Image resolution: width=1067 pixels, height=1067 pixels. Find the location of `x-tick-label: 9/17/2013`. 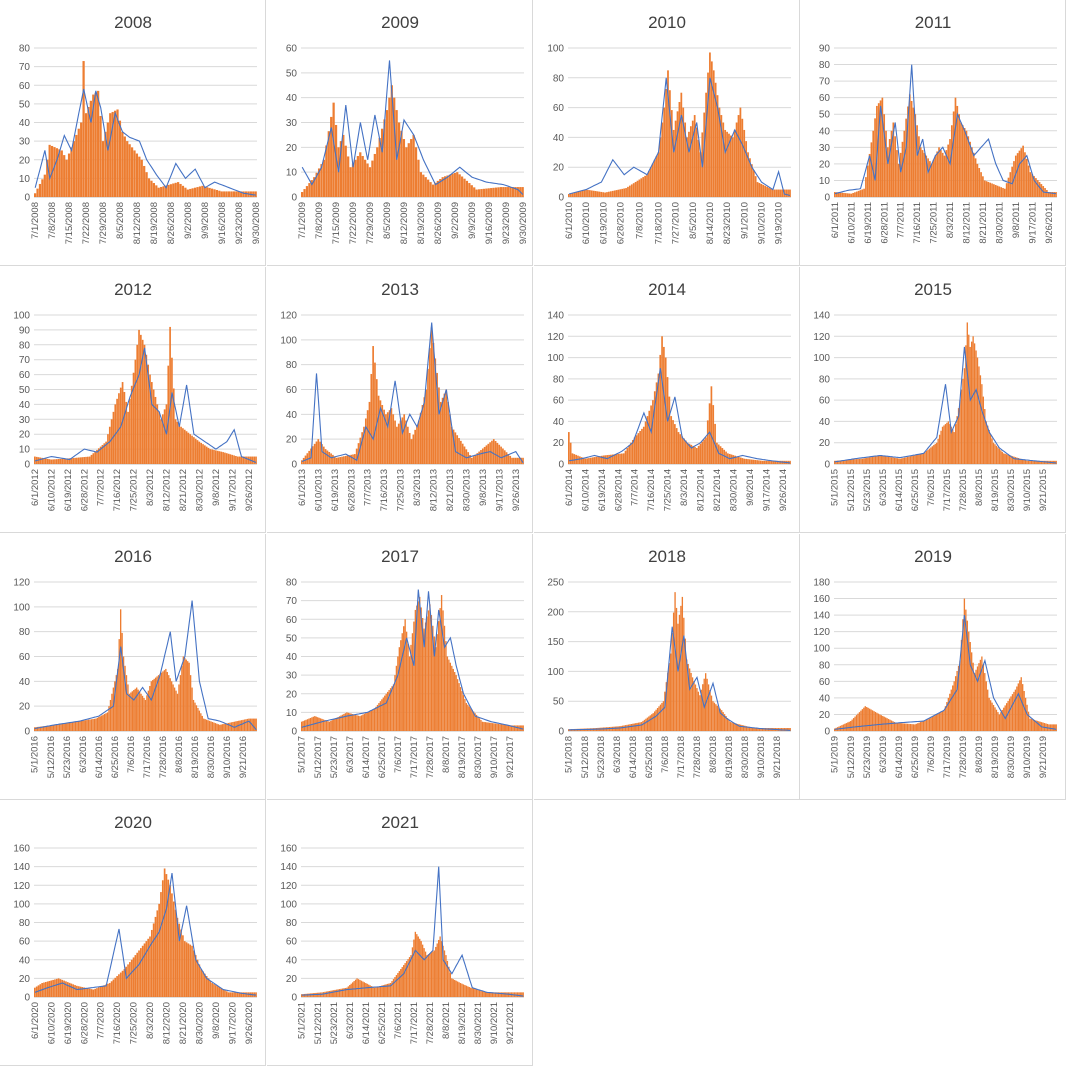

x-tick-label: 9/17/2013 is located at coordinates (499, 490).